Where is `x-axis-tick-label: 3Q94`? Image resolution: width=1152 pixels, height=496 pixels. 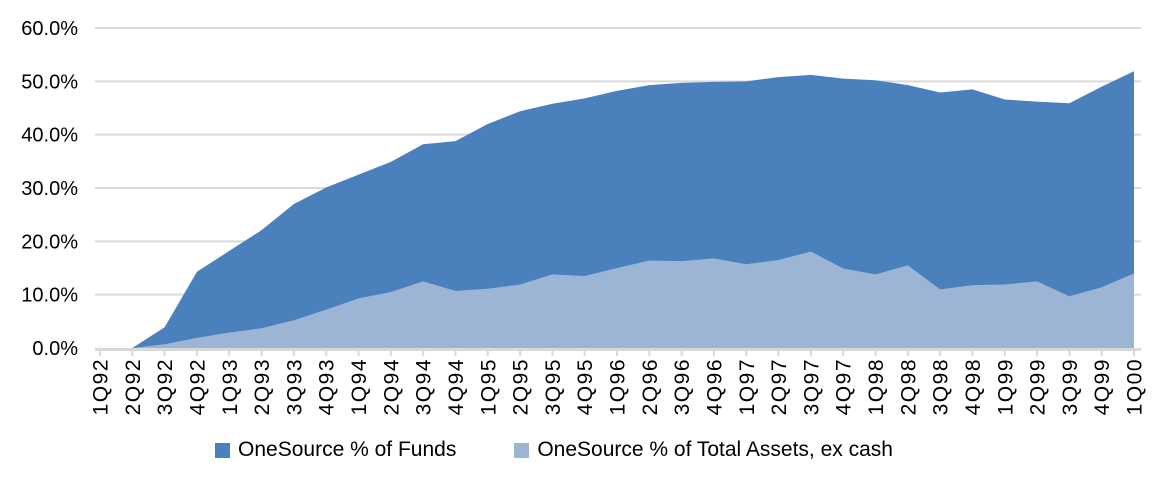
x-axis-tick-label: 3Q94 is located at coordinates (424, 386).